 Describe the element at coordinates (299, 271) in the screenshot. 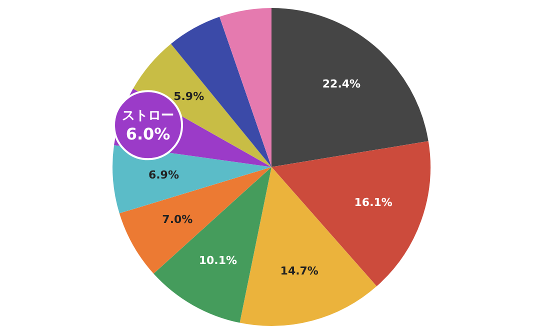

I see `data-label: 14.7%` at that location.